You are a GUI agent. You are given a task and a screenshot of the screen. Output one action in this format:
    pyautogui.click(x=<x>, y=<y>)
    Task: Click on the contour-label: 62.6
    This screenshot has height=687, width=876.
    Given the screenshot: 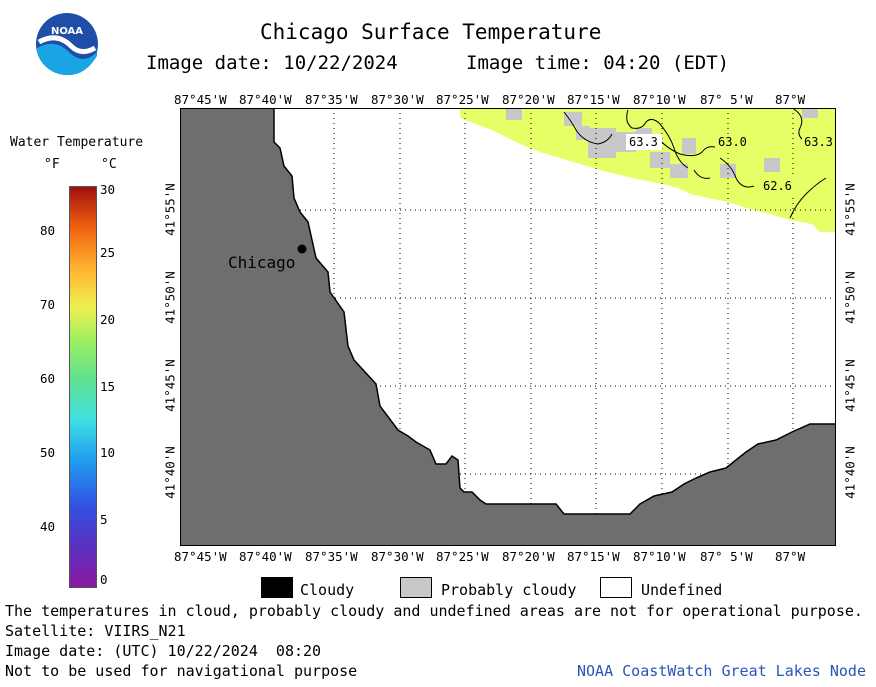 What is the action you would take?
    pyautogui.click(x=777, y=186)
    